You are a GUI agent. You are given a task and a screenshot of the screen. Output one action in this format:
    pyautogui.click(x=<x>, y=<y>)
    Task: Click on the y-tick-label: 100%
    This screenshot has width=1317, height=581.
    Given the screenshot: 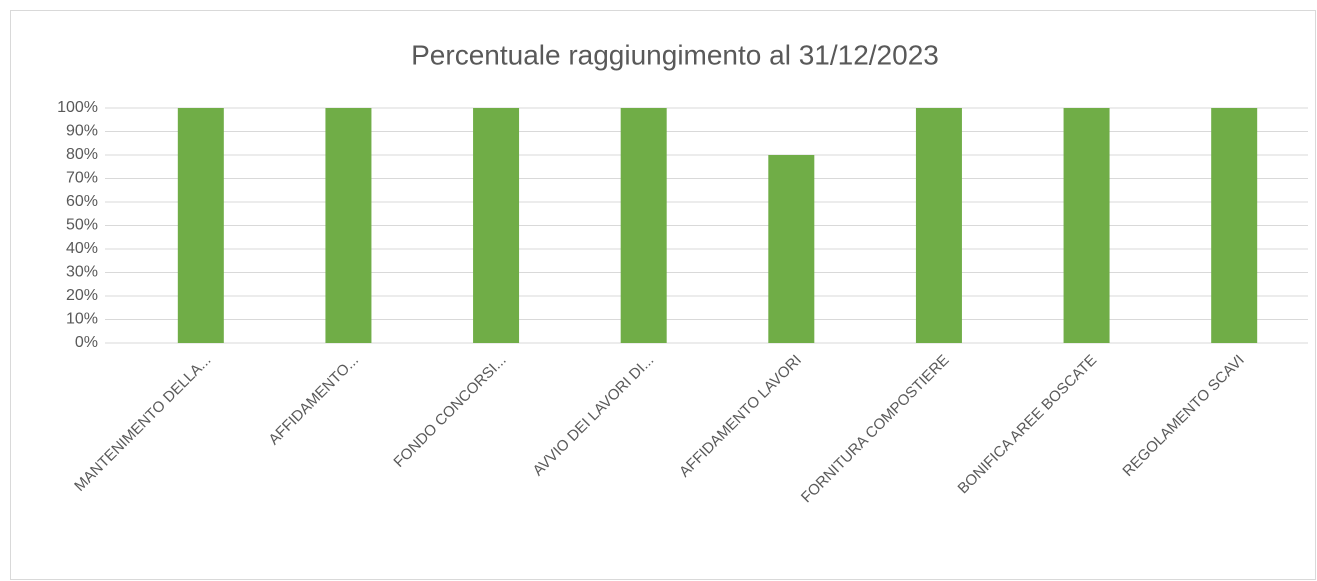 What is the action you would take?
    pyautogui.click(x=77, y=107)
    